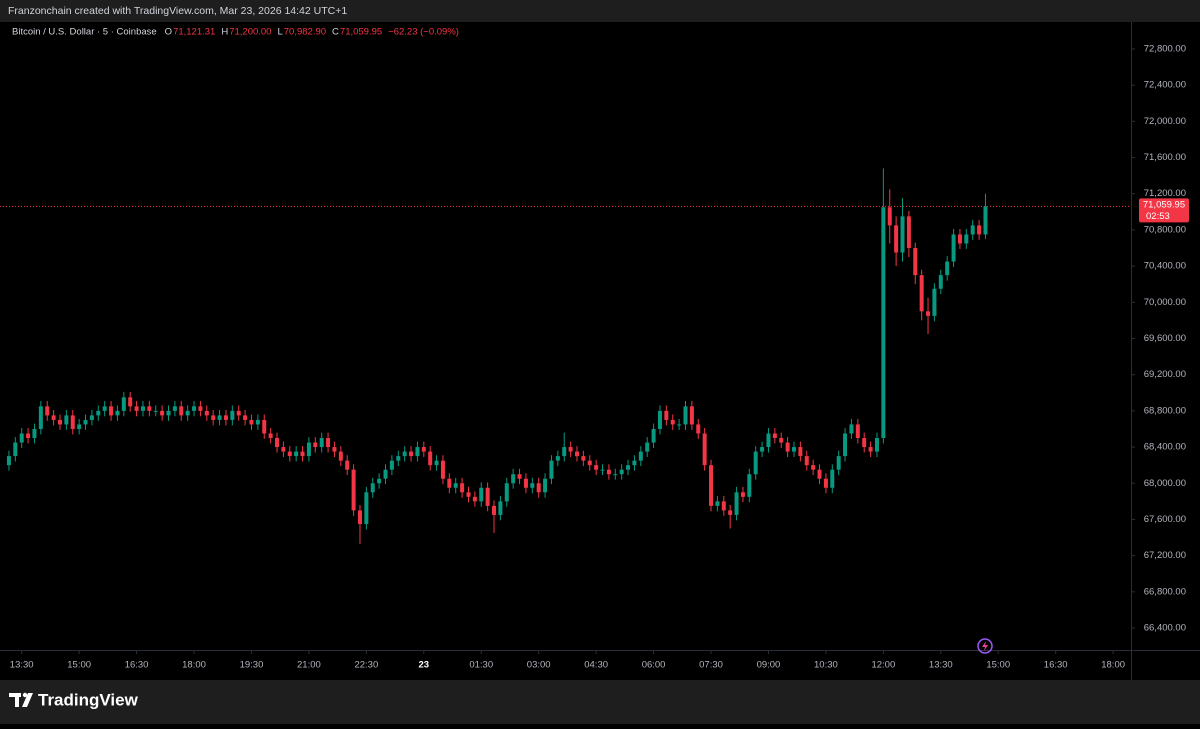 The height and width of the screenshot is (729, 1200). Describe the element at coordinates (305, 32) in the screenshot. I see `legend-value: 70,982.90` at that location.